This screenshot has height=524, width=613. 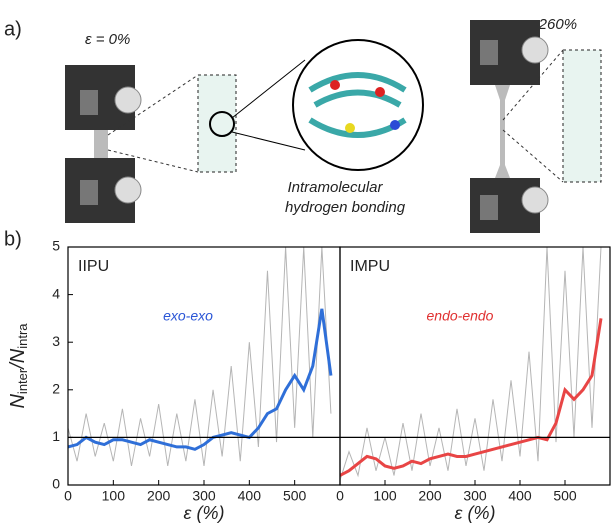 What do you see at coordinates (460, 316) in the screenshot?
I see `annotation: endo-endo` at bounding box center [460, 316].